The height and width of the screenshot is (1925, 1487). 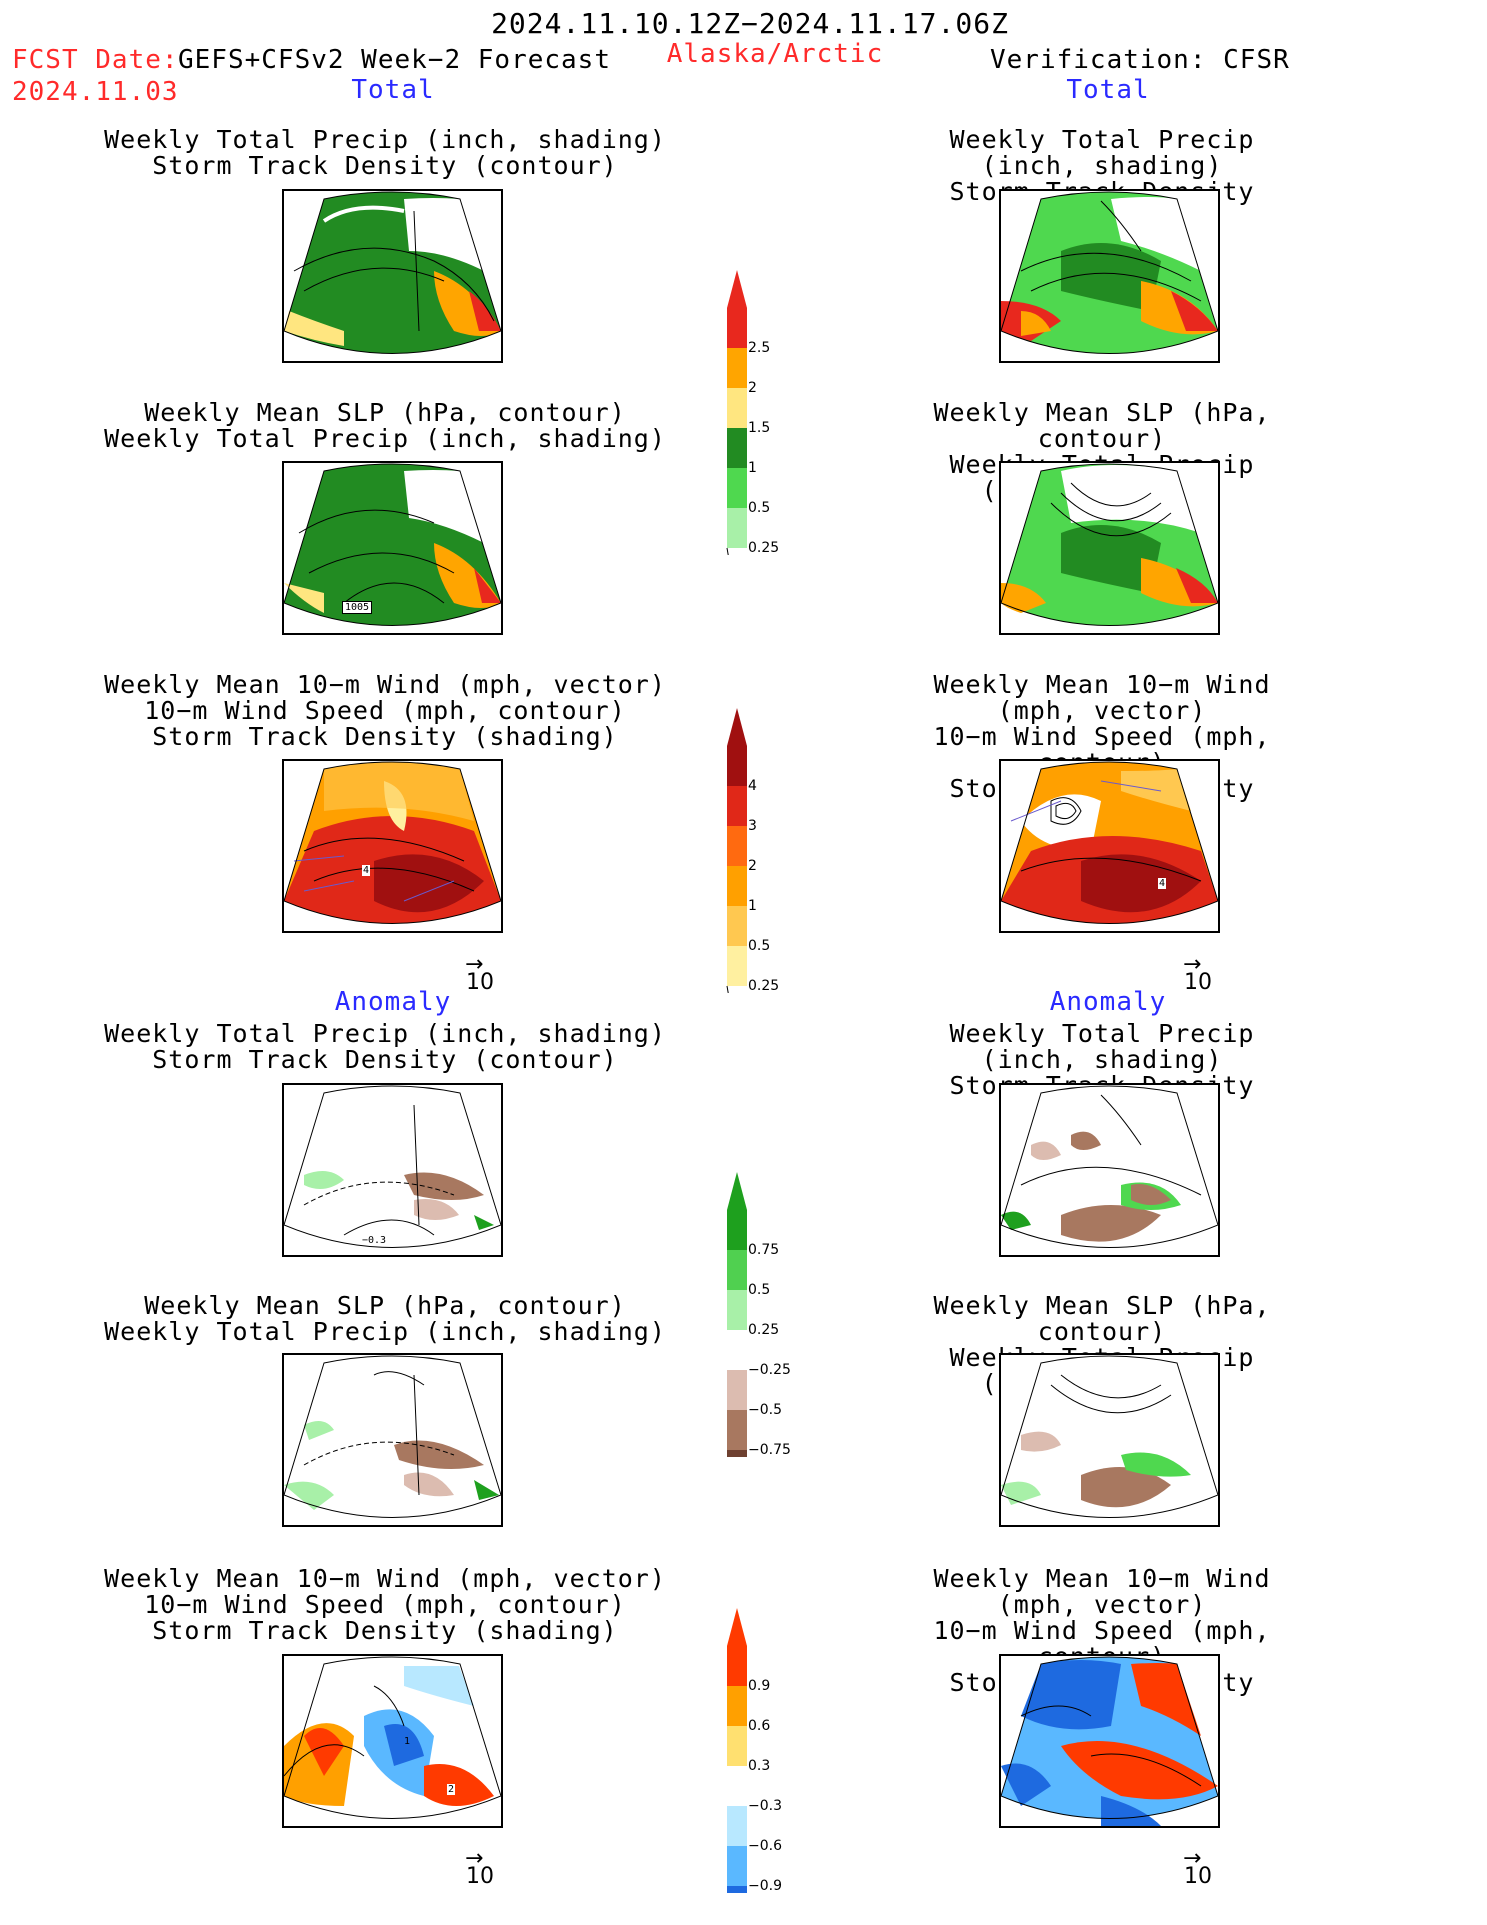 What do you see at coordinates (393, 90) in the screenshot?
I see `section-total-left: Total` at bounding box center [393, 90].